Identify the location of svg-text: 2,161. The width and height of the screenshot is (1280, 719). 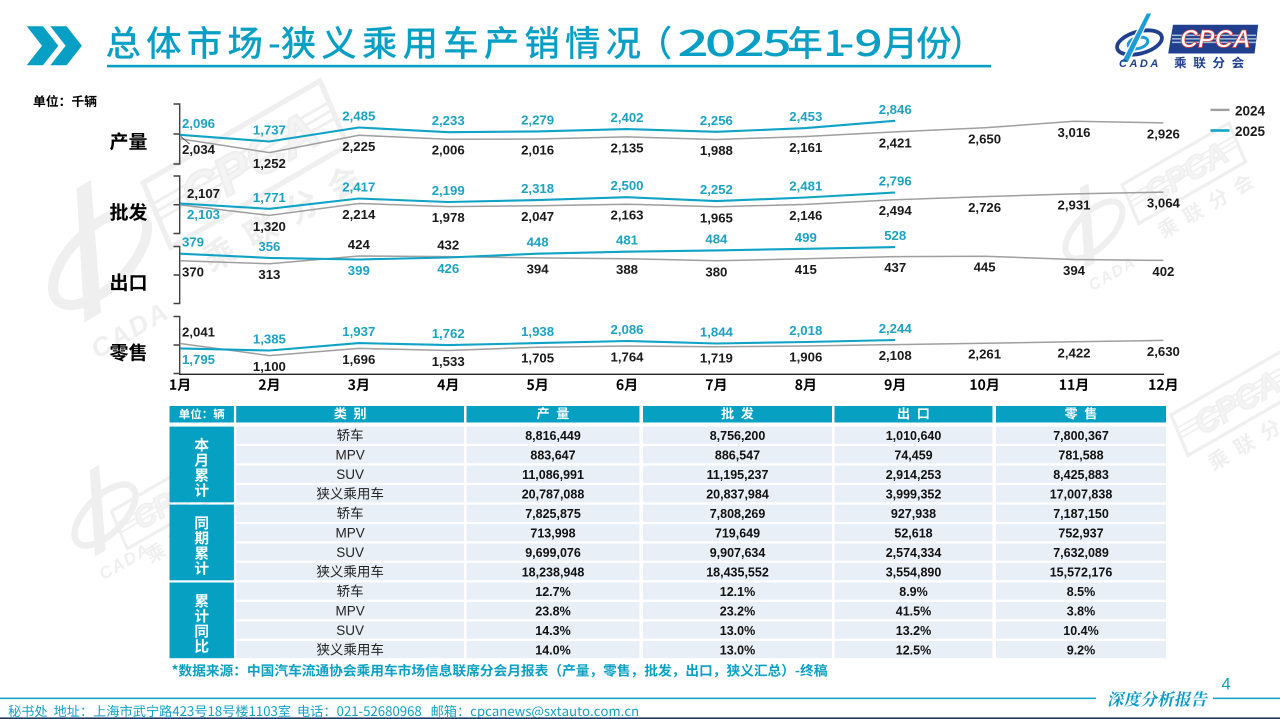
(805, 147).